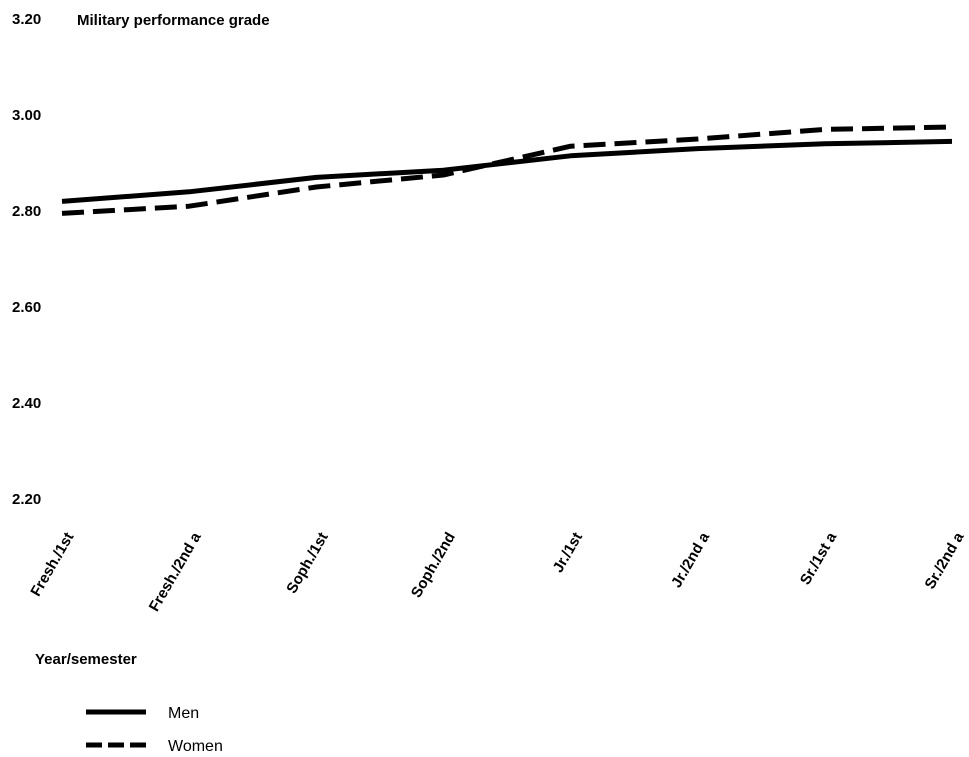  Describe the element at coordinates (26, 307) in the screenshot. I see `y-tick-label: 2.60` at that location.